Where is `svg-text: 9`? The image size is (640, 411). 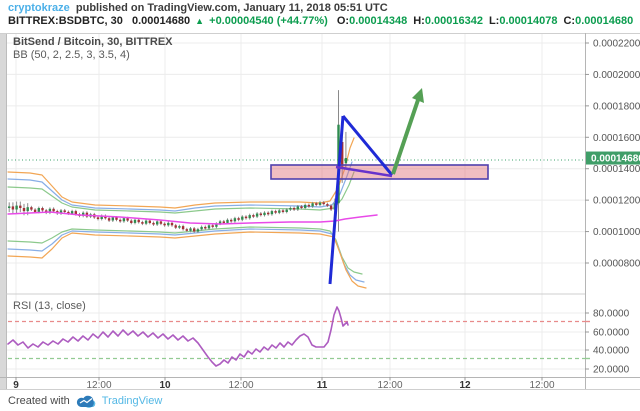
svg-text: 9 is located at coordinates (16, 385).